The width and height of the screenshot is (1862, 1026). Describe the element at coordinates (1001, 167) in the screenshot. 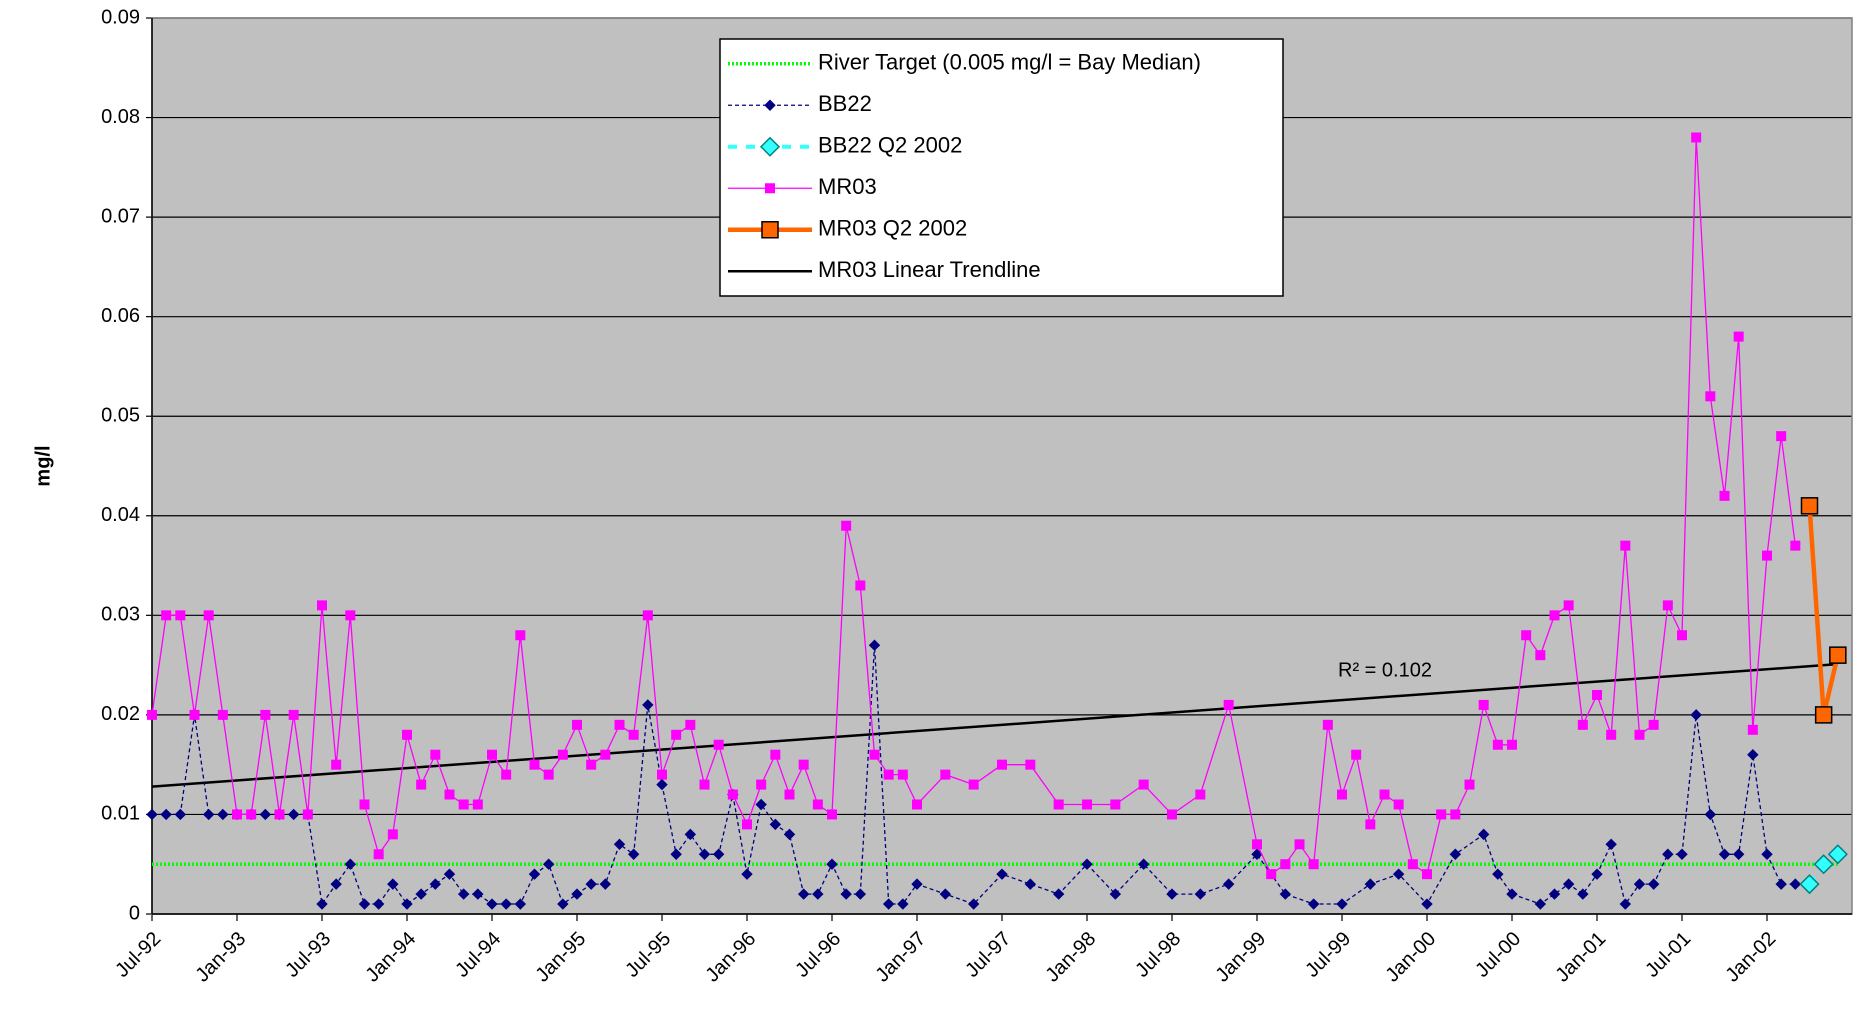

I see `legend-box` at that location.